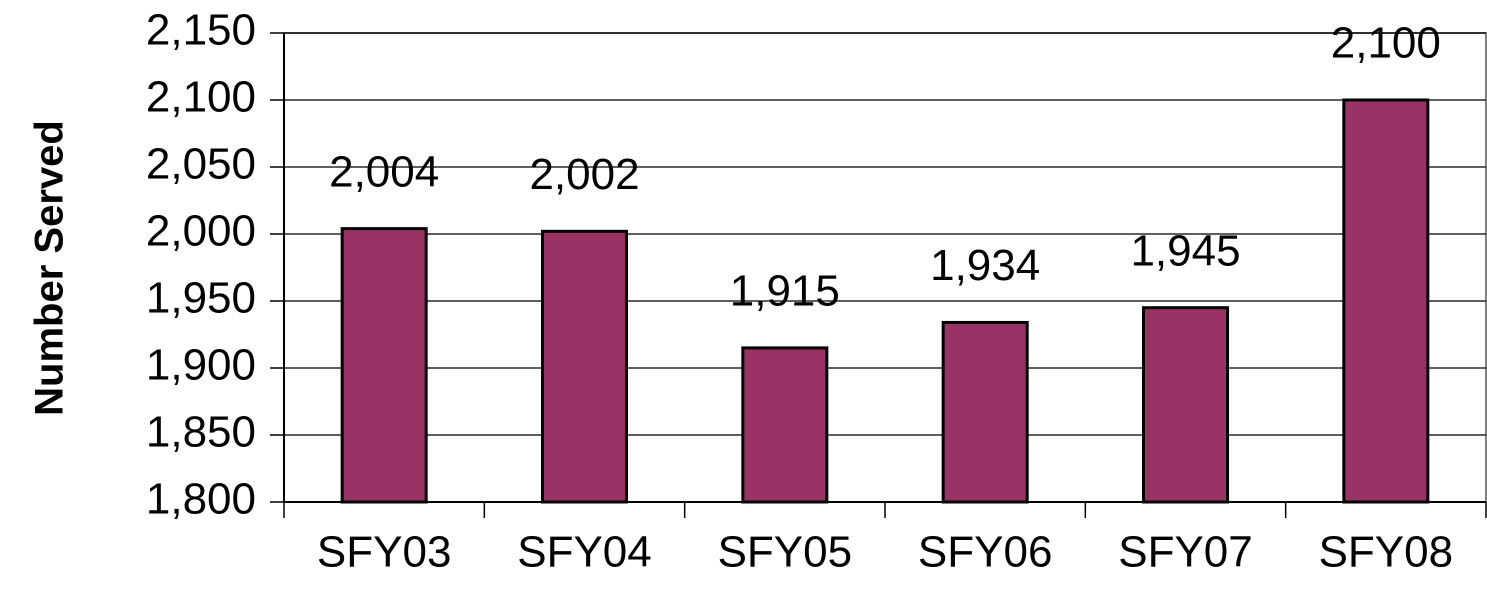 The image size is (1487, 595). I want to click on y-tick-label: 1,800, so click(201, 499).